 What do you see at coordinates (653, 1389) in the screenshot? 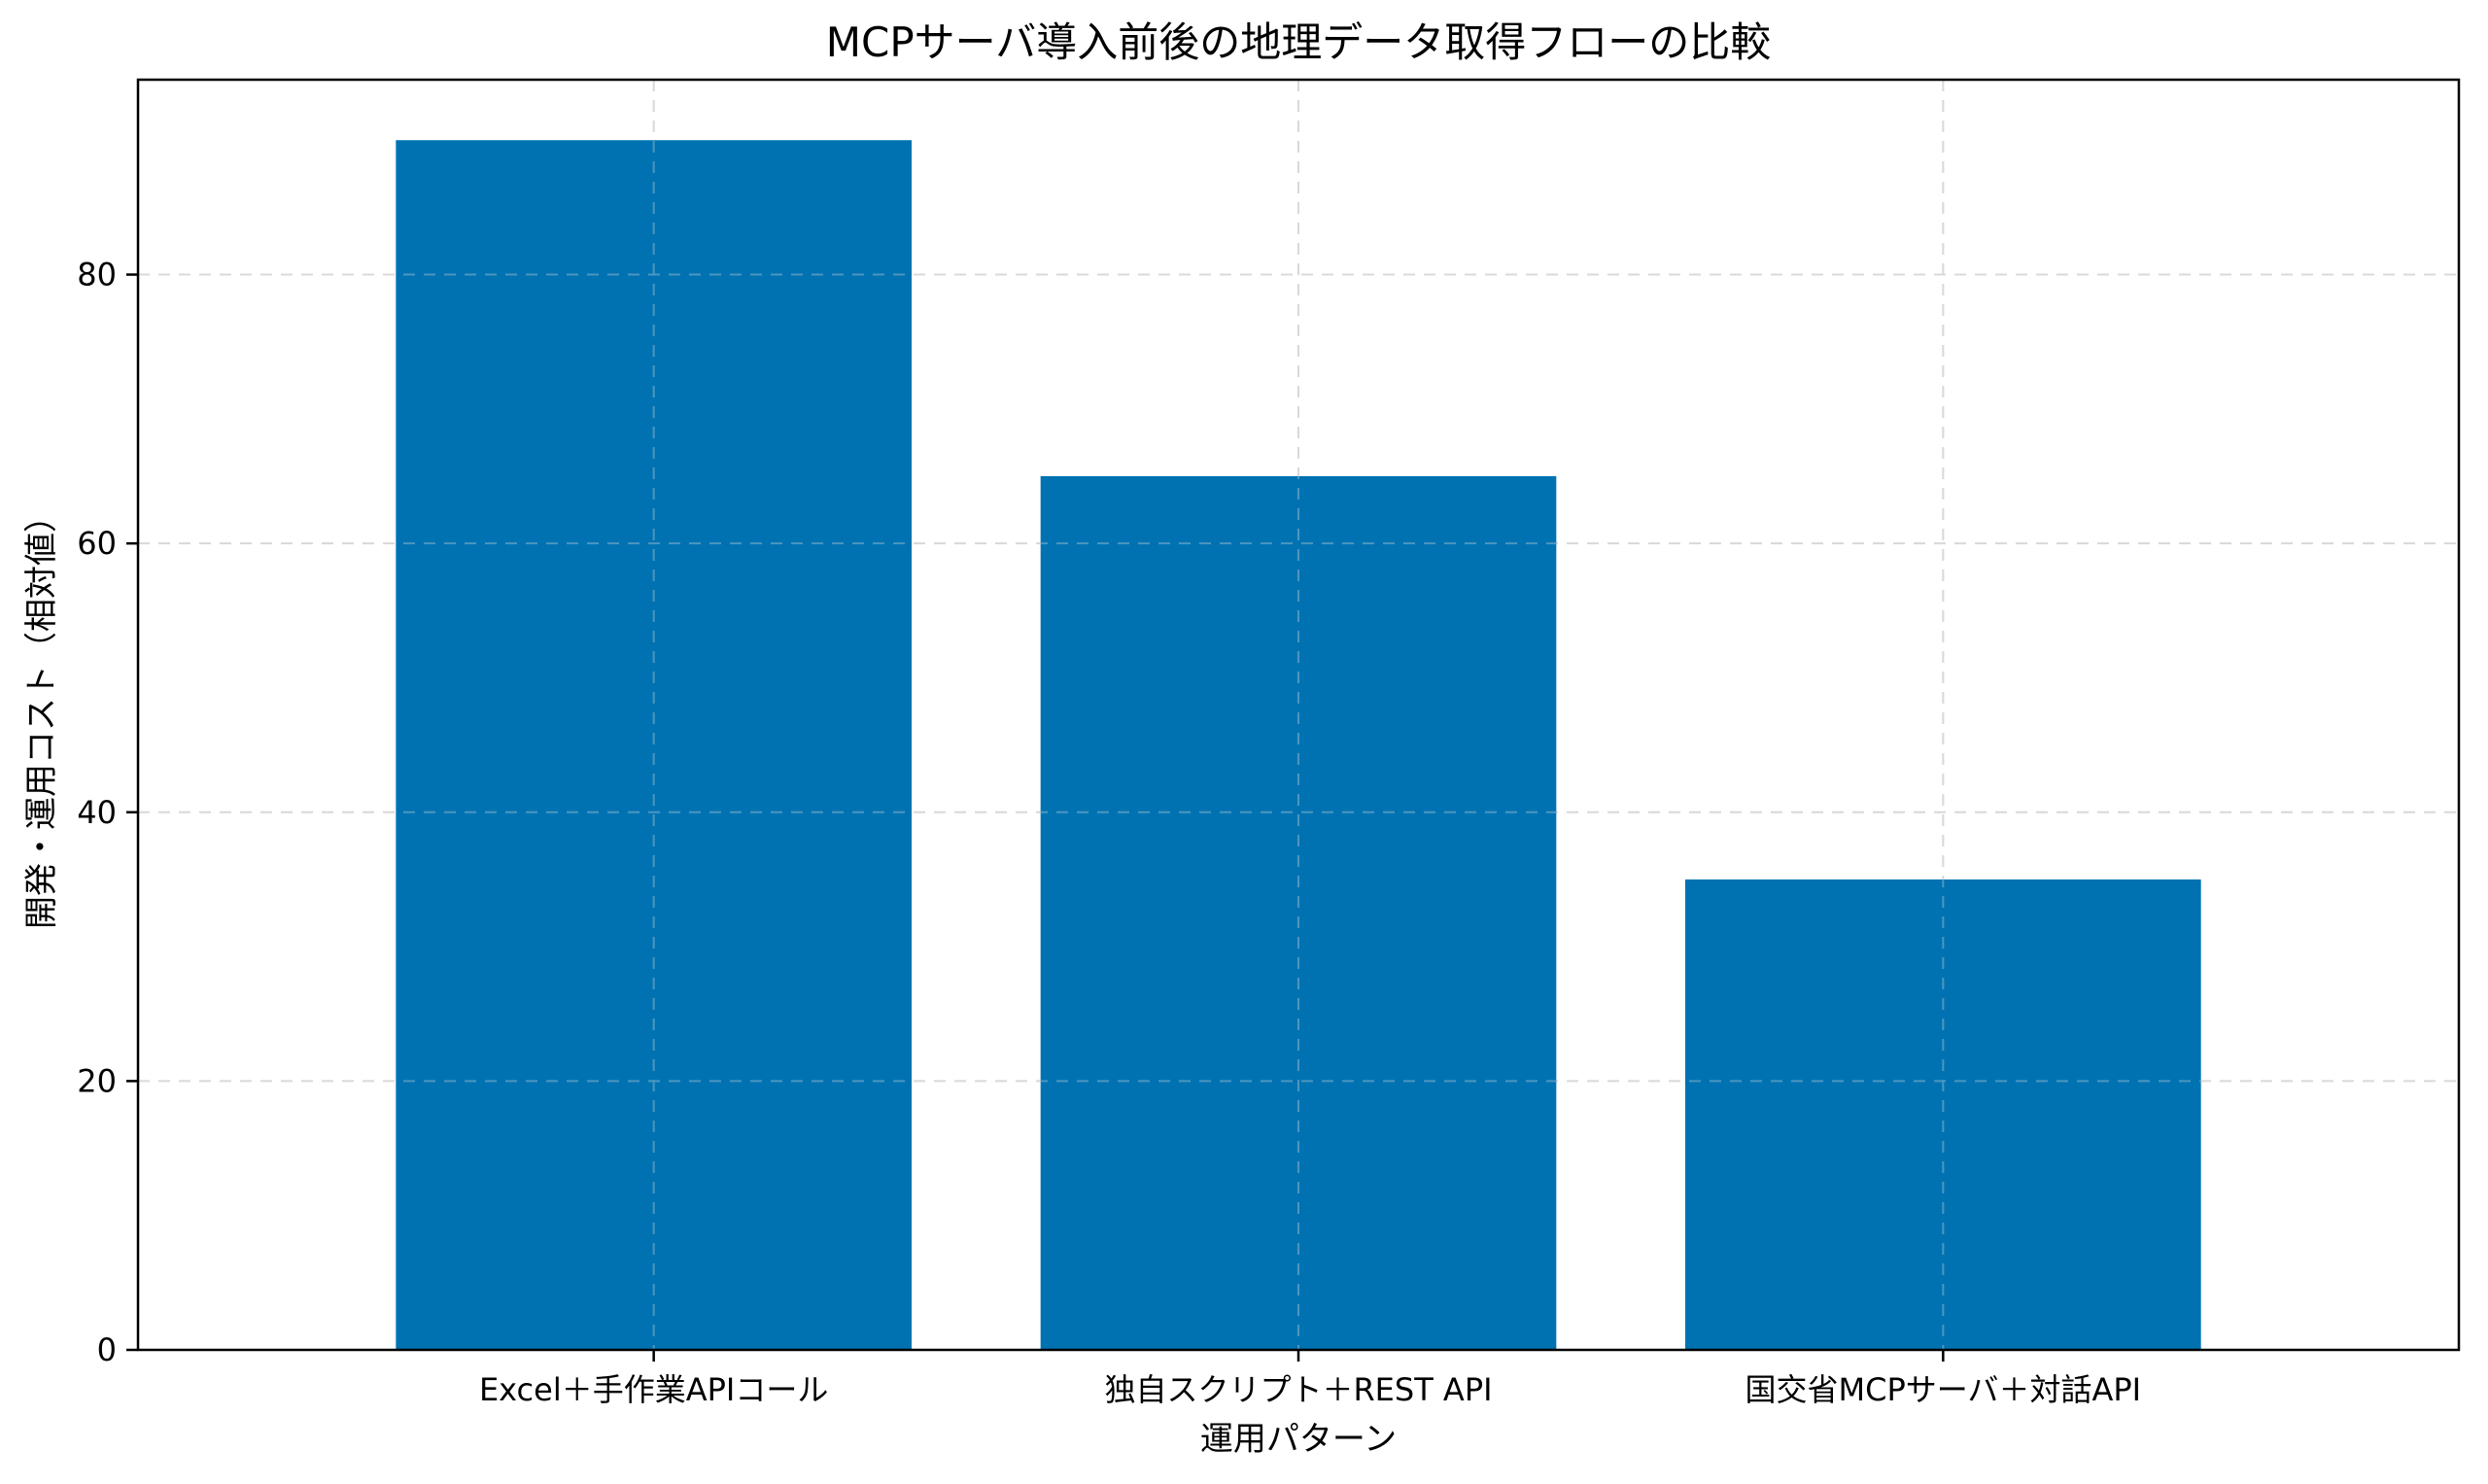
I see `x-tick-label: Excel＋手作業APIコール` at bounding box center [653, 1389].